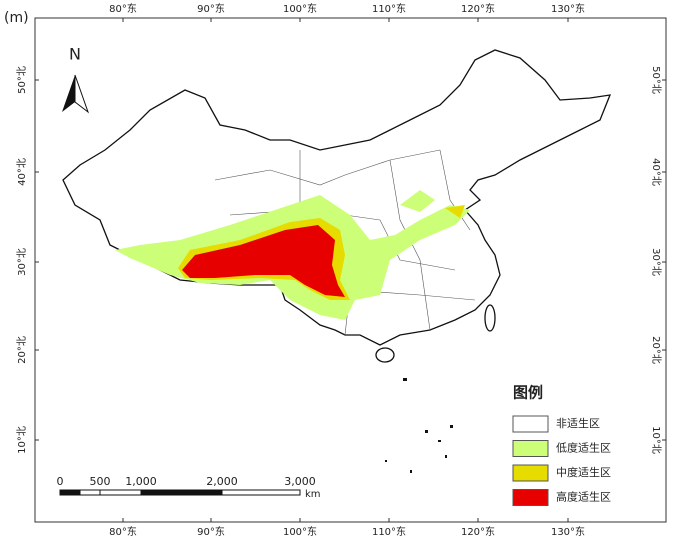 This screenshot has height=543, width=676. I want to click on legend-label: 低度适生区, so click(583, 448).